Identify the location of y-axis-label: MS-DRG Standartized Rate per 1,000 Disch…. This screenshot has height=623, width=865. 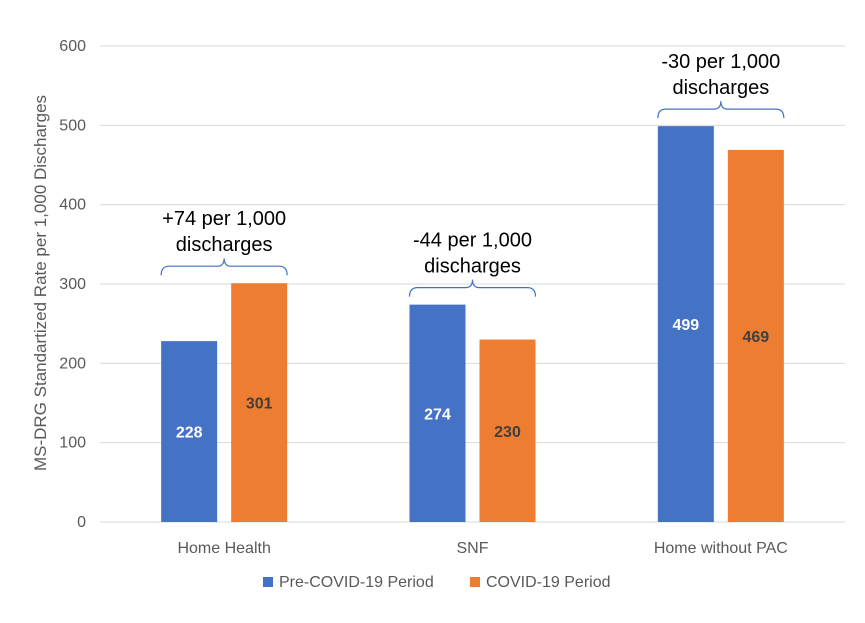
(40, 283).